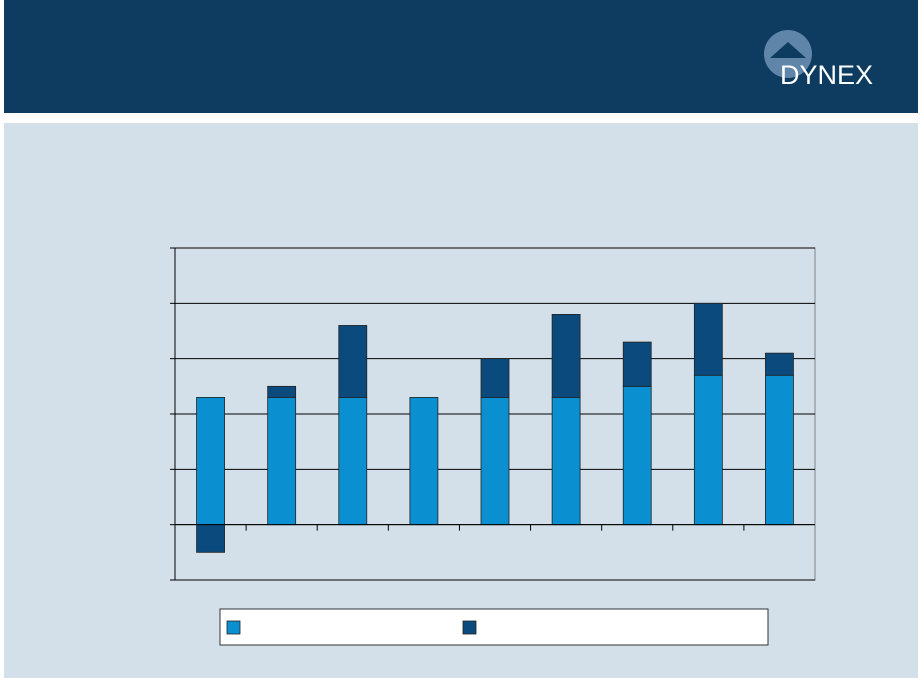  I want to click on logo-text: DYNEX, so click(826, 75).